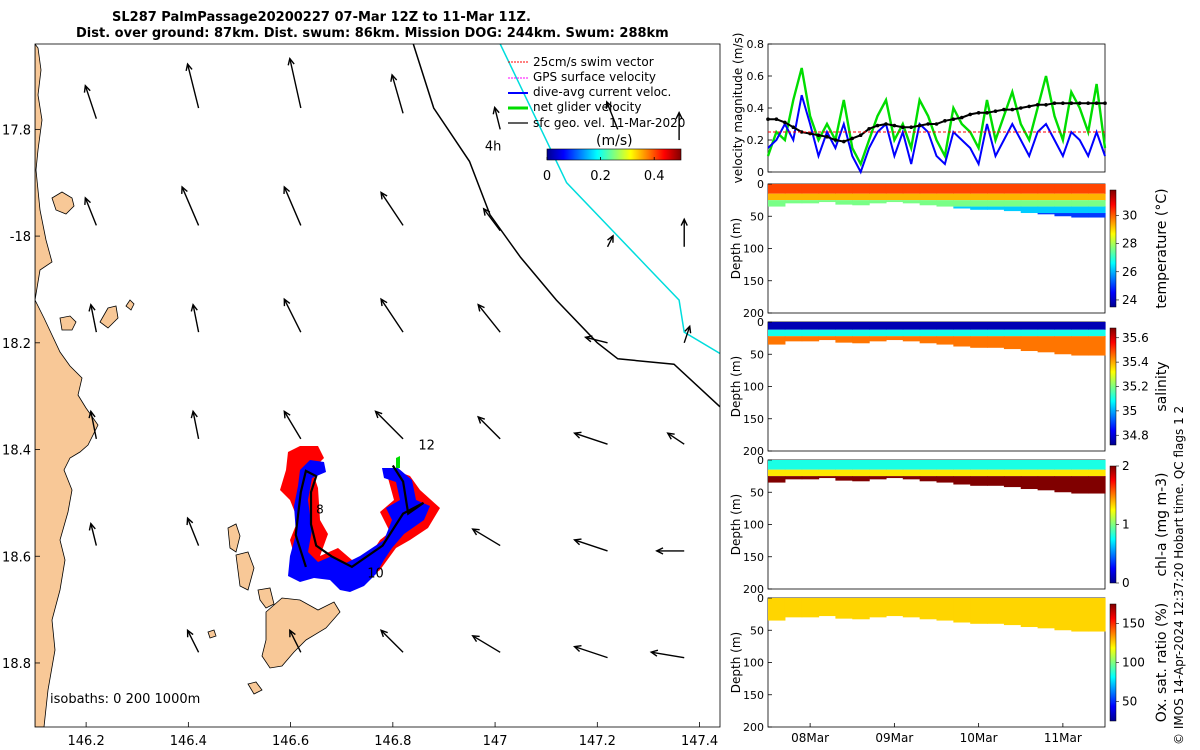 The height and width of the screenshot is (750, 1200). Describe the element at coordinates (757, 492) in the screenshot. I see `chla-section-y-tick-label-1: 50` at that location.